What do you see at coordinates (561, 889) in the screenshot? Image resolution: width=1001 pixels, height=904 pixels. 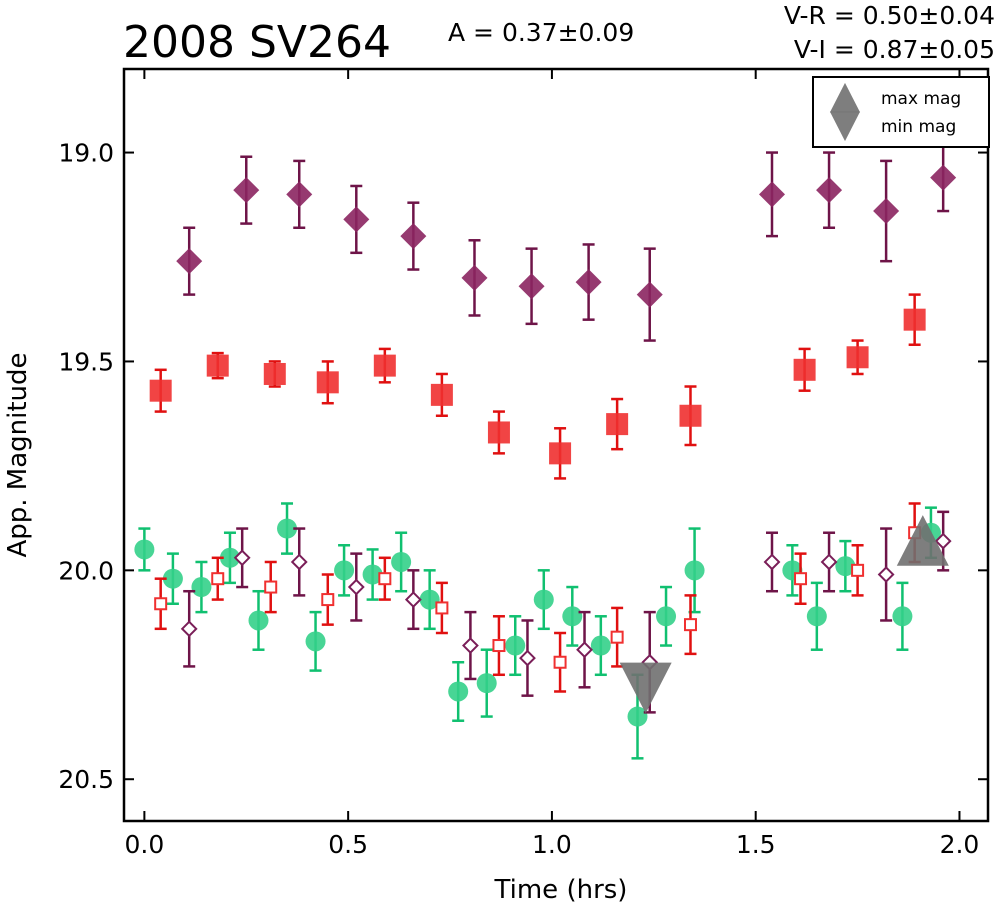 I see `x-axis-title: Time (hrs)` at bounding box center [561, 889].